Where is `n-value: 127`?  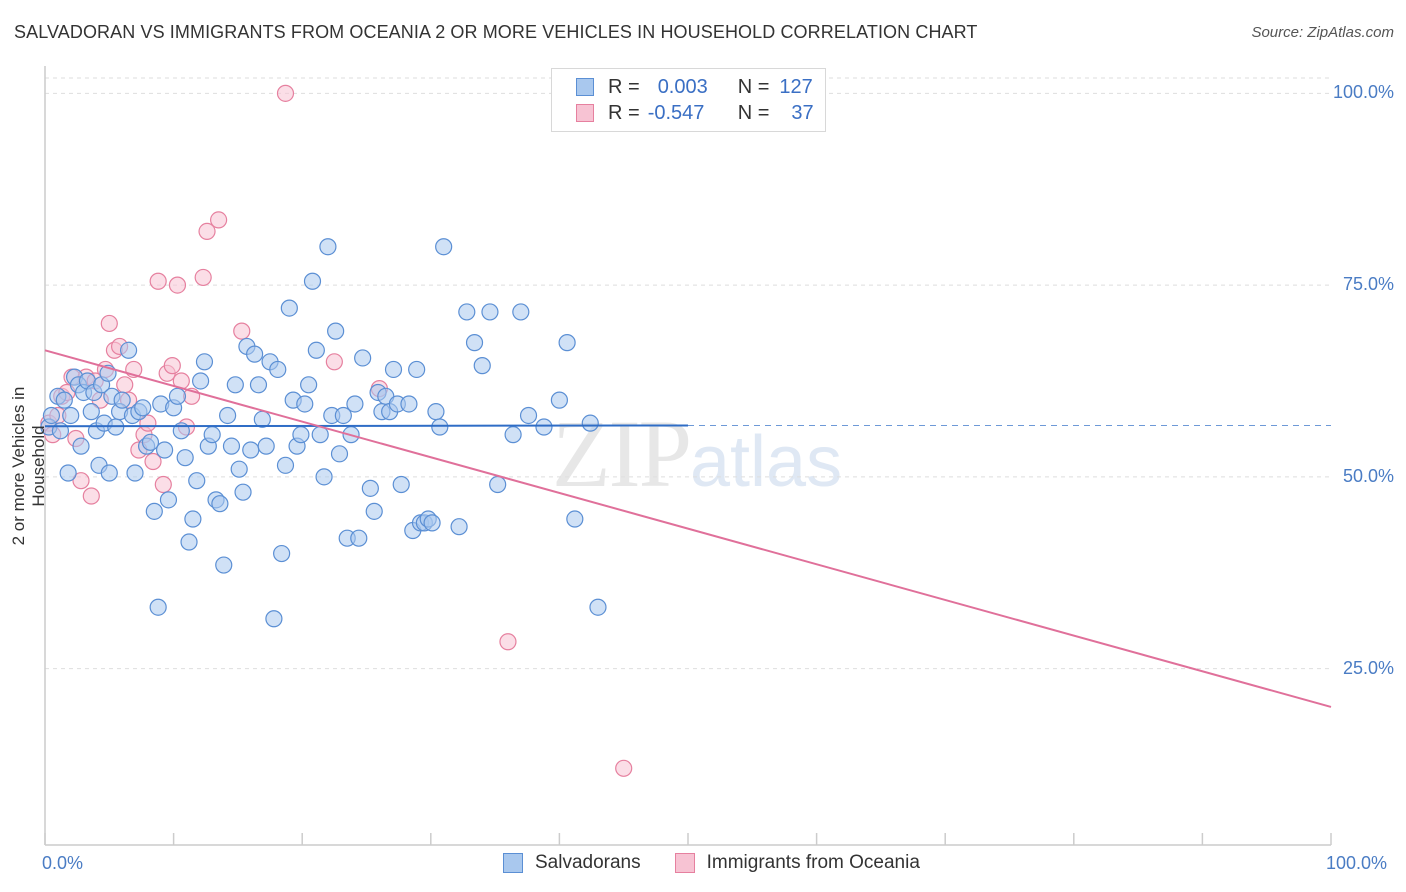
n-value: 127 is located at coordinates (796, 86).